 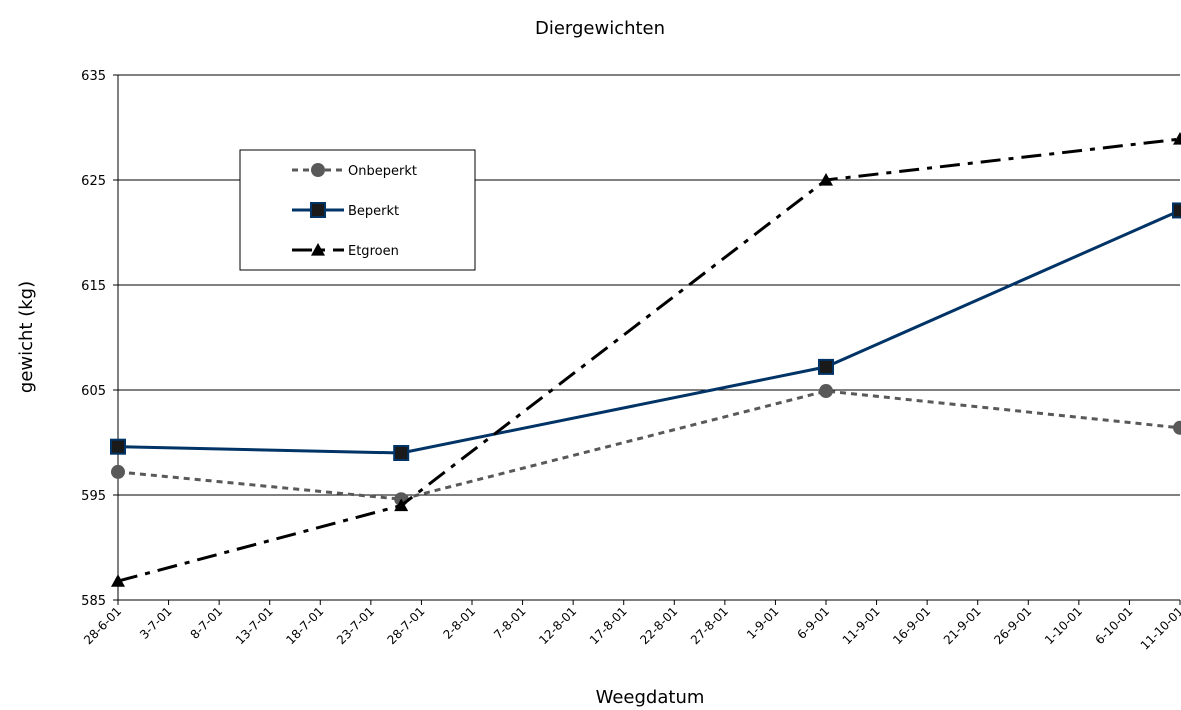 What do you see at coordinates (26, 337) in the screenshot?
I see `y-axis-title: gewicht (kg)` at bounding box center [26, 337].